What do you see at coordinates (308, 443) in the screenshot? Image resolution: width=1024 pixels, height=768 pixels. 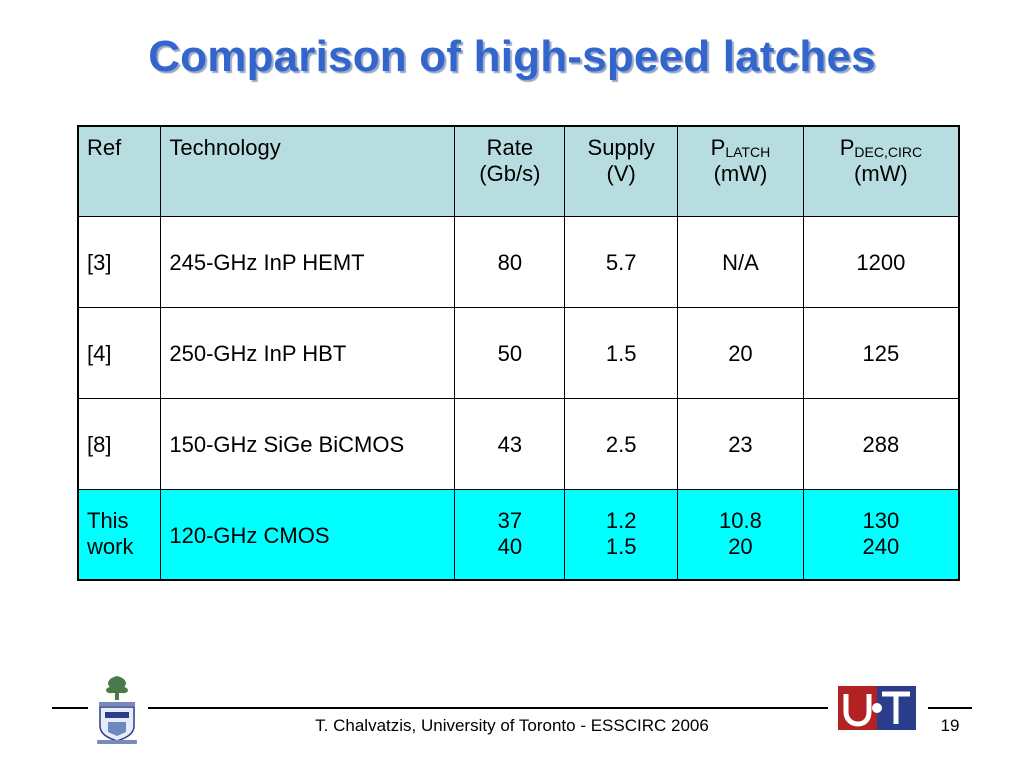 I see `cell-technology: 150-GHz SiGe BiCMOS` at bounding box center [308, 443].